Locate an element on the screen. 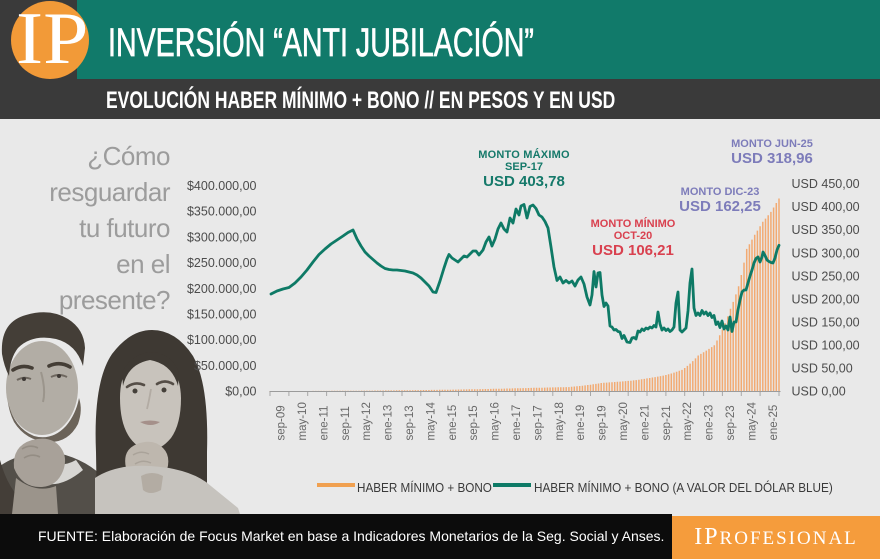 The image size is (880, 559). svg-text: ene-19 is located at coordinates (581, 423).